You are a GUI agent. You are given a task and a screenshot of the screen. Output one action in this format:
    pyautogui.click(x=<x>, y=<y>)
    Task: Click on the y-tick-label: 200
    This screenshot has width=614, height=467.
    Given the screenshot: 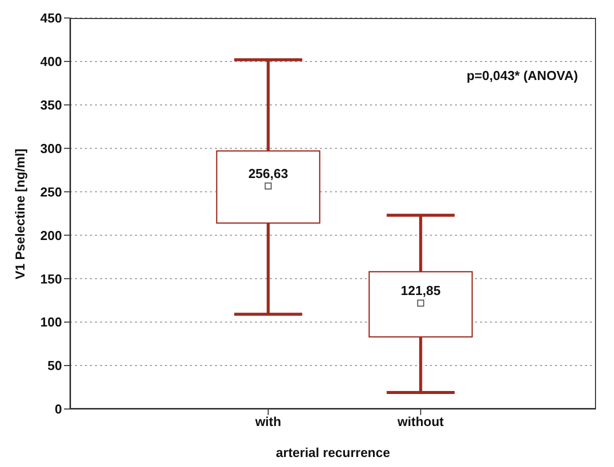 What is the action you would take?
    pyautogui.click(x=51, y=235)
    